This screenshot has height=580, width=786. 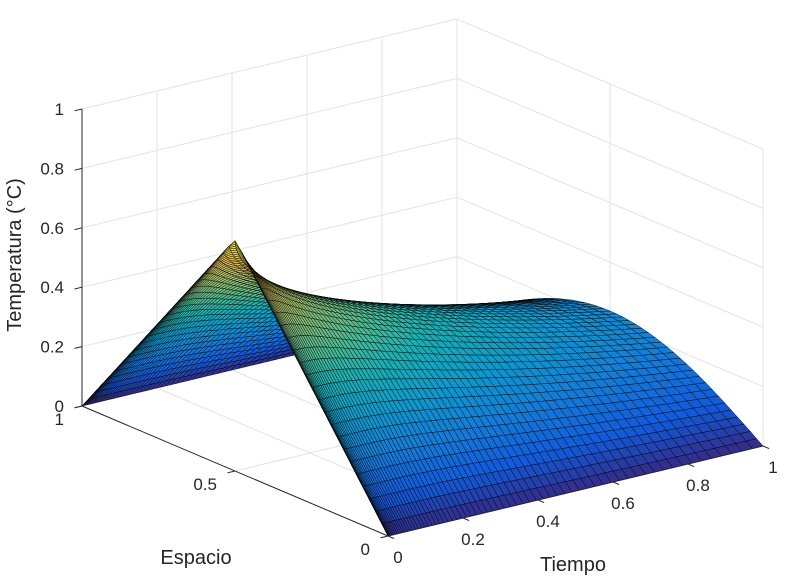 What do you see at coordinates (623, 503) in the screenshot?
I see `x-tick-label: 0.6` at bounding box center [623, 503].